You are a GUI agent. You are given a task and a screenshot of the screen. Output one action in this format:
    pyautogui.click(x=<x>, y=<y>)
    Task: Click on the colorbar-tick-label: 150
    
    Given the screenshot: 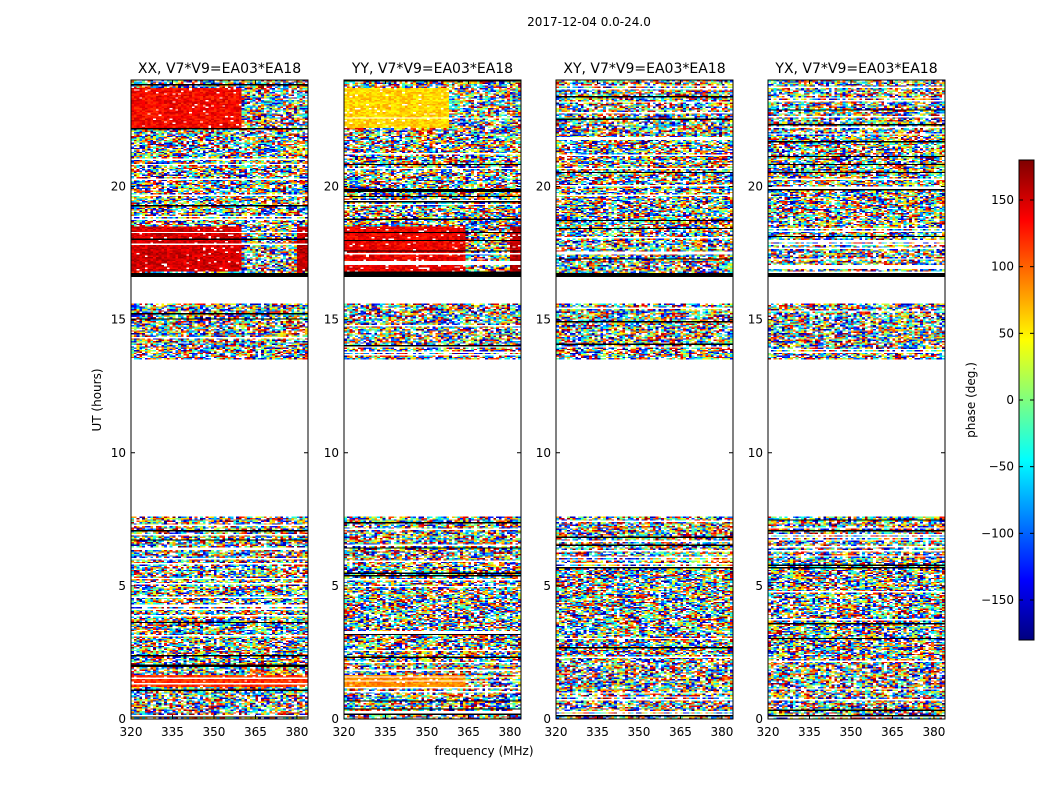 What is the action you would take?
    pyautogui.click(x=1002, y=200)
    